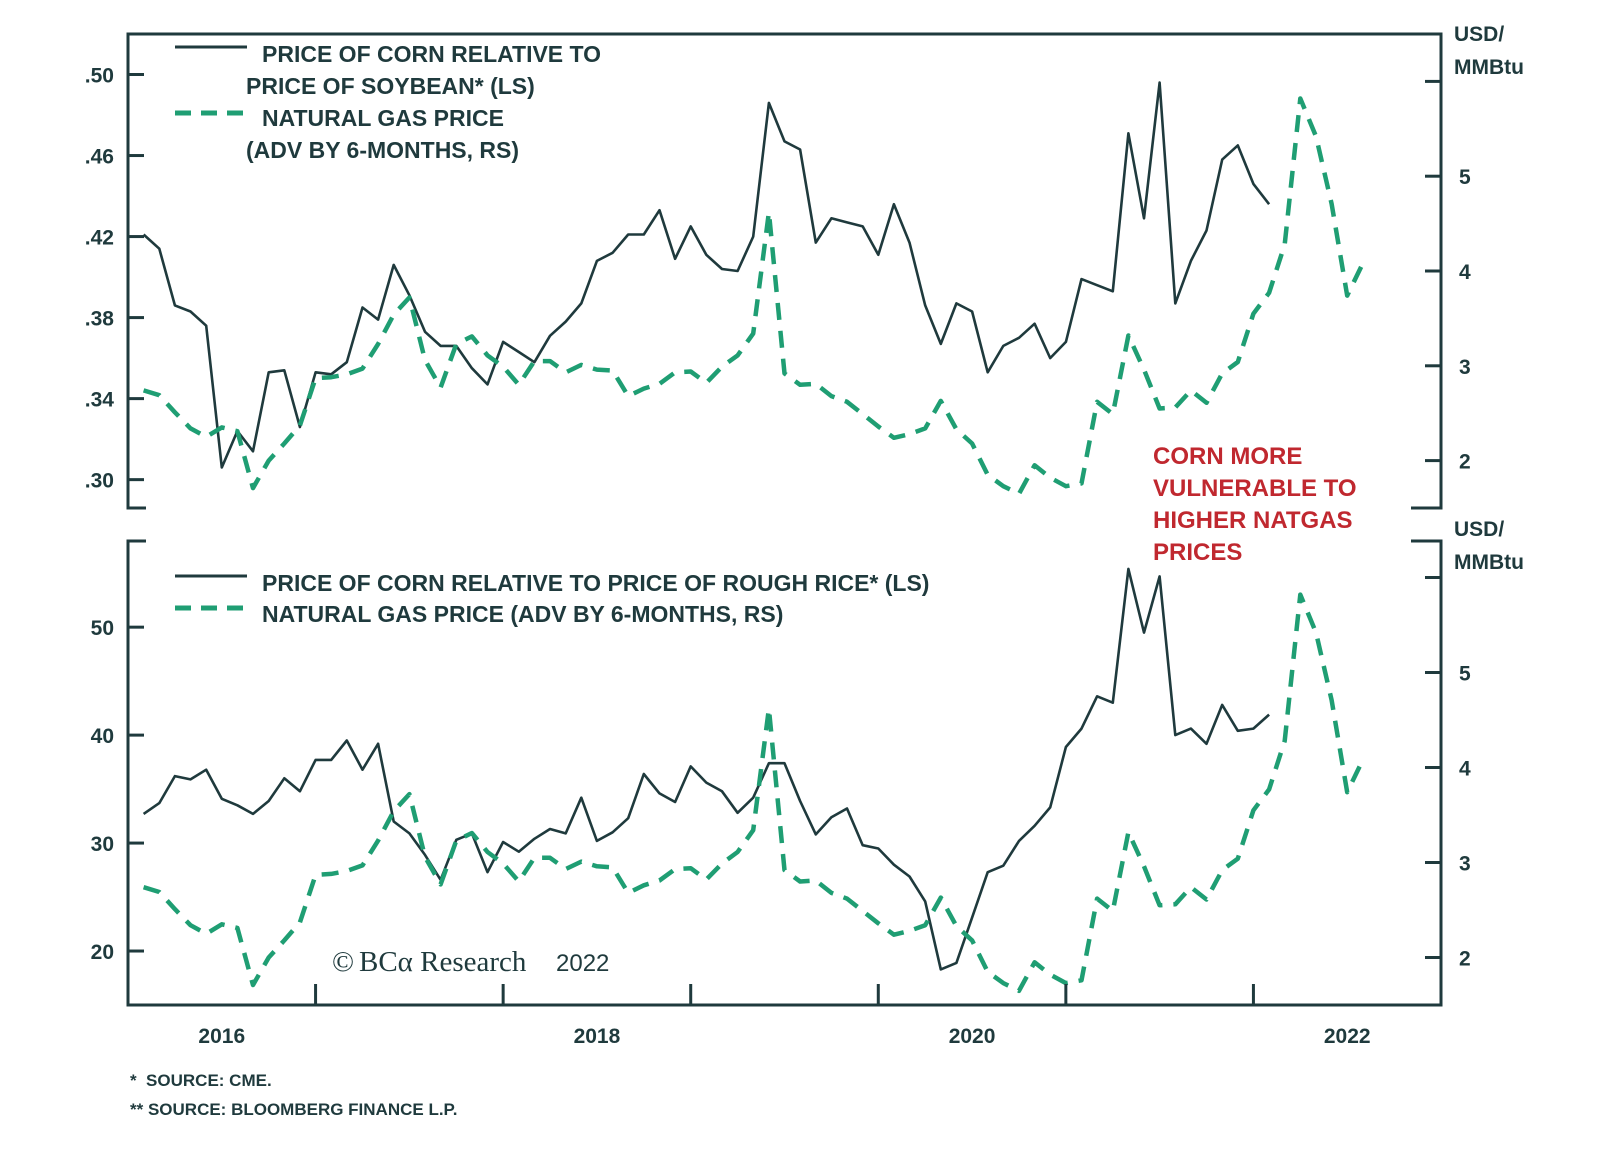 The height and width of the screenshot is (1174, 1600). What do you see at coordinates (99, 238) in the screenshot?
I see `left-tick-label: .42` at bounding box center [99, 238].